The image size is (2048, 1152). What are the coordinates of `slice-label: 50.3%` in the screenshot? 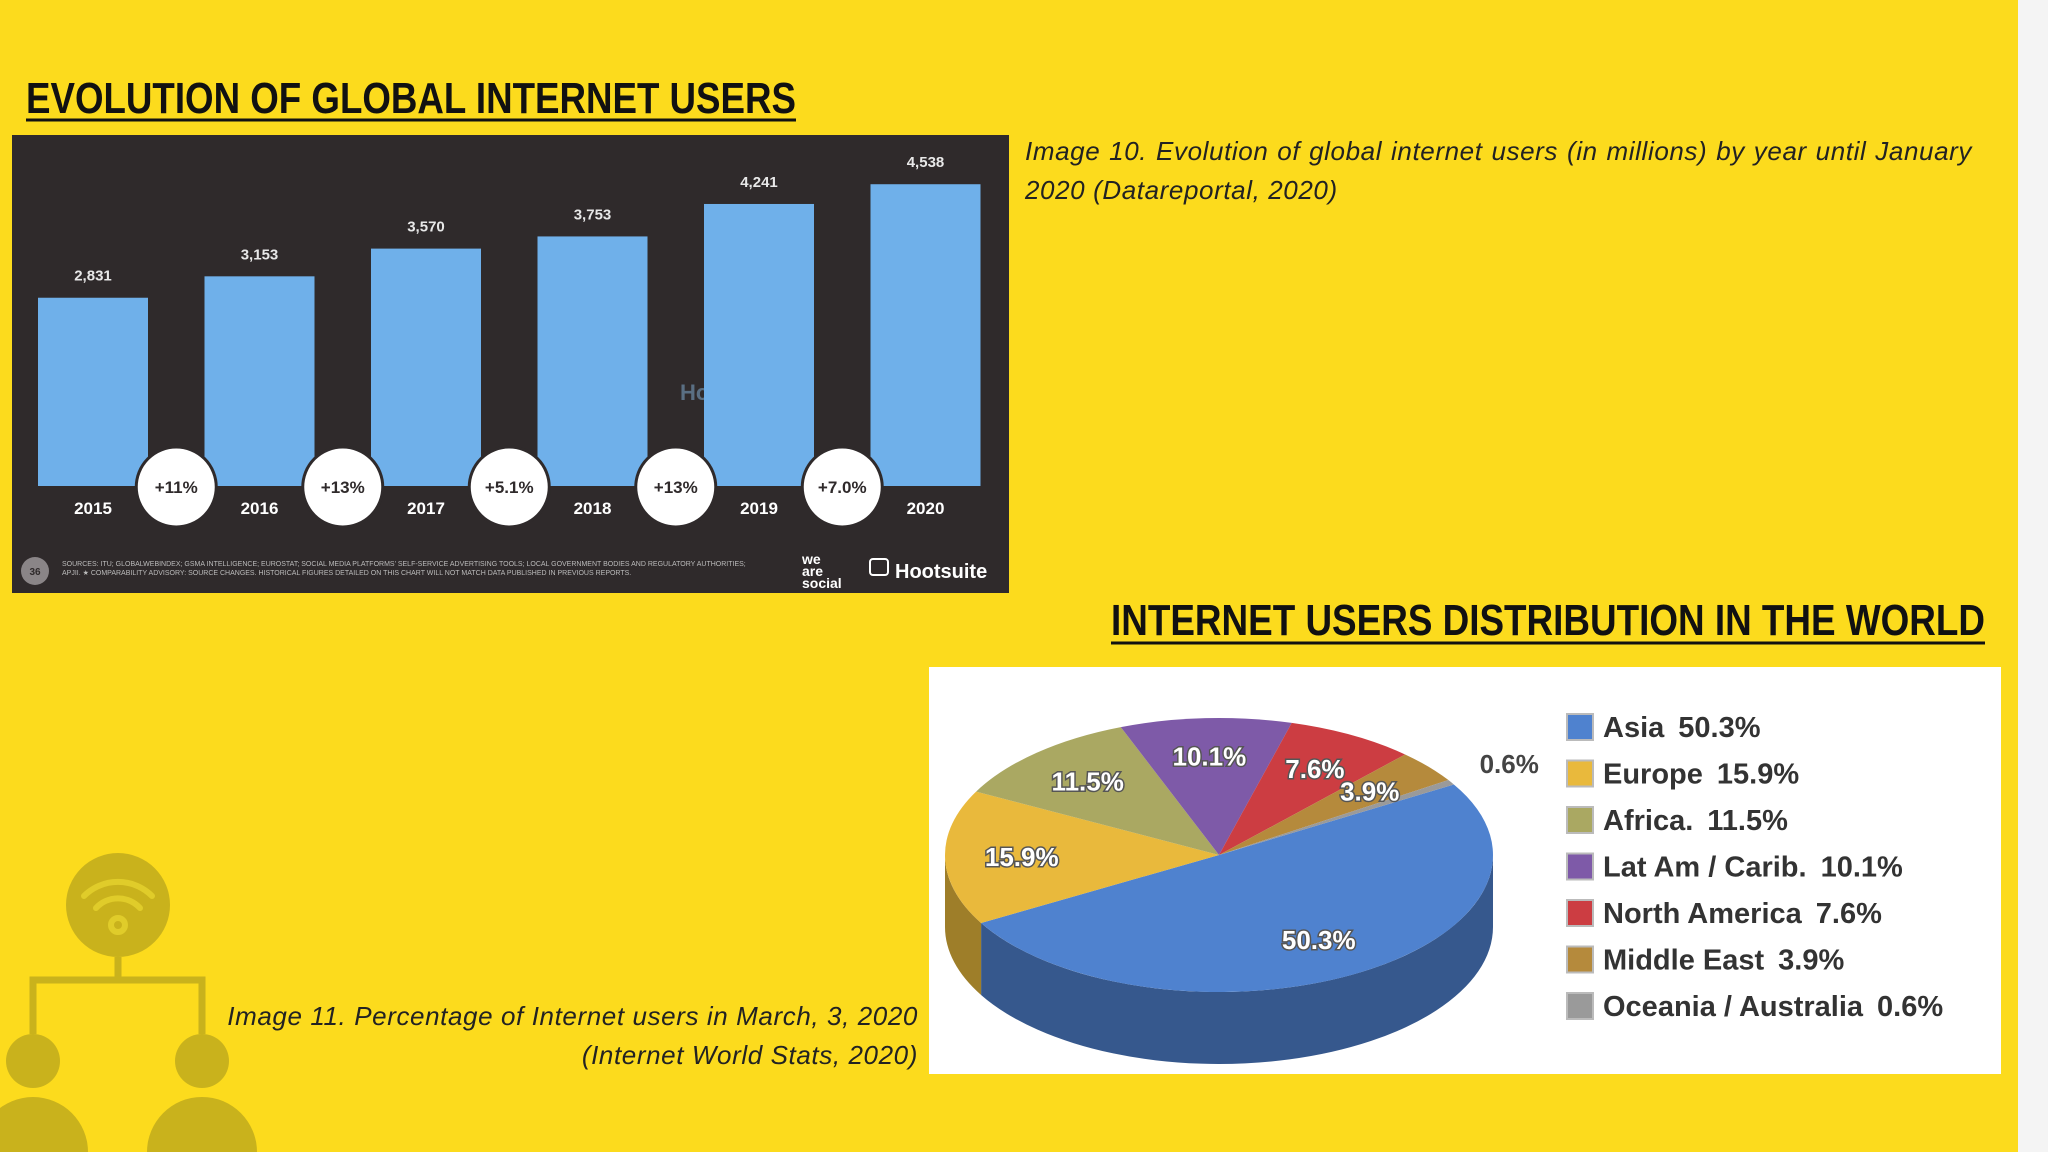 It's located at (1319, 940).